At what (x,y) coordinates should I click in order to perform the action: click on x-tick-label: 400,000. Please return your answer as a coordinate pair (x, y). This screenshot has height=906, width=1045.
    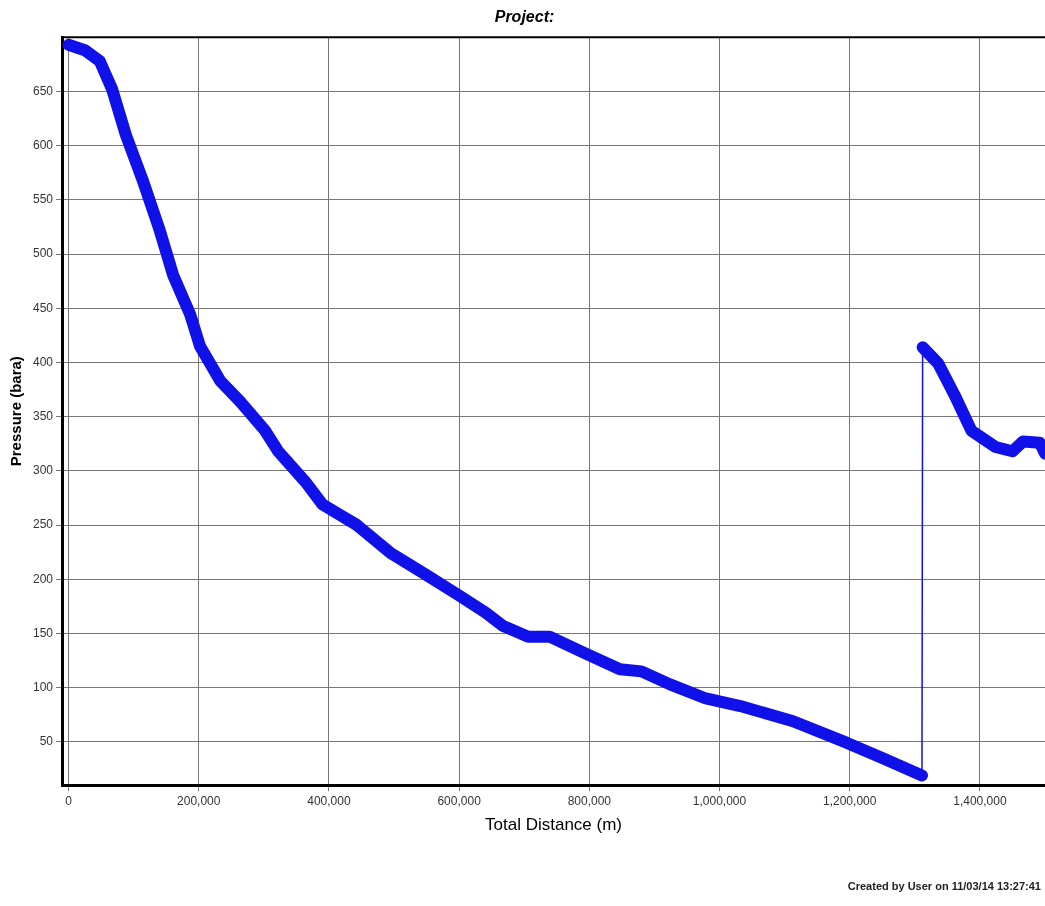
    Looking at the image, I should click on (329, 800).